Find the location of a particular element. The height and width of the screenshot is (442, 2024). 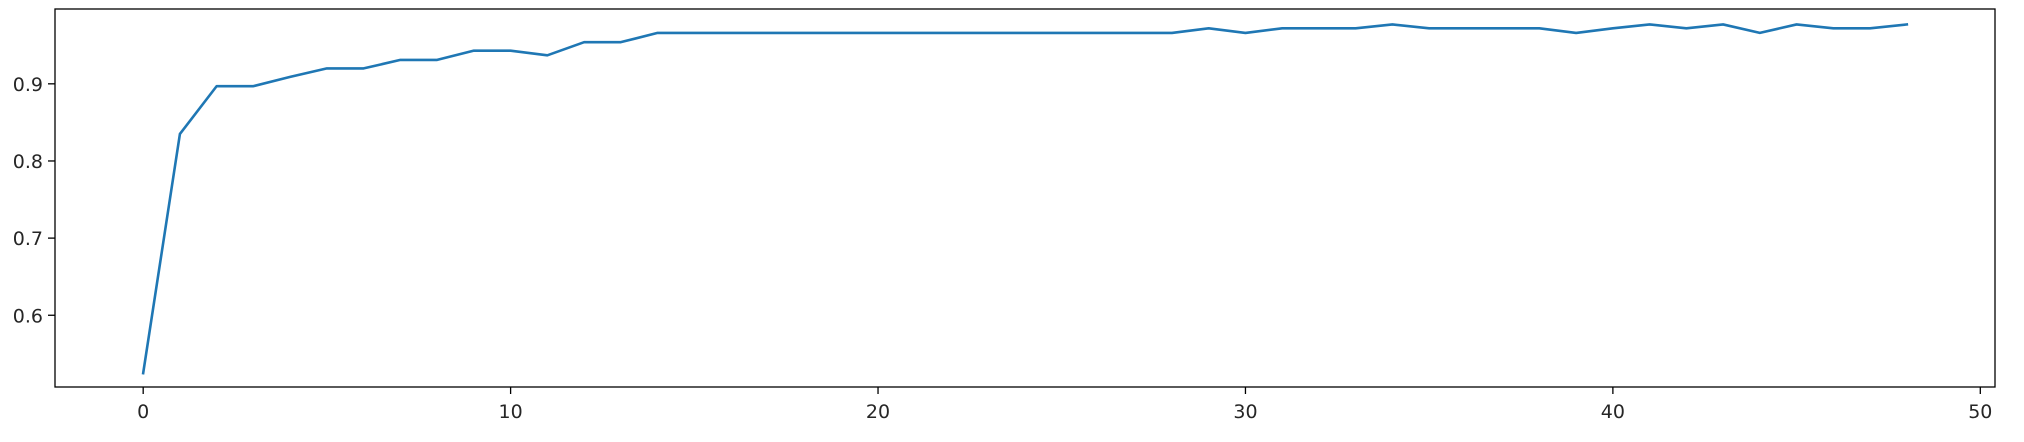

x-tick-label: 30 is located at coordinates (1245, 412).